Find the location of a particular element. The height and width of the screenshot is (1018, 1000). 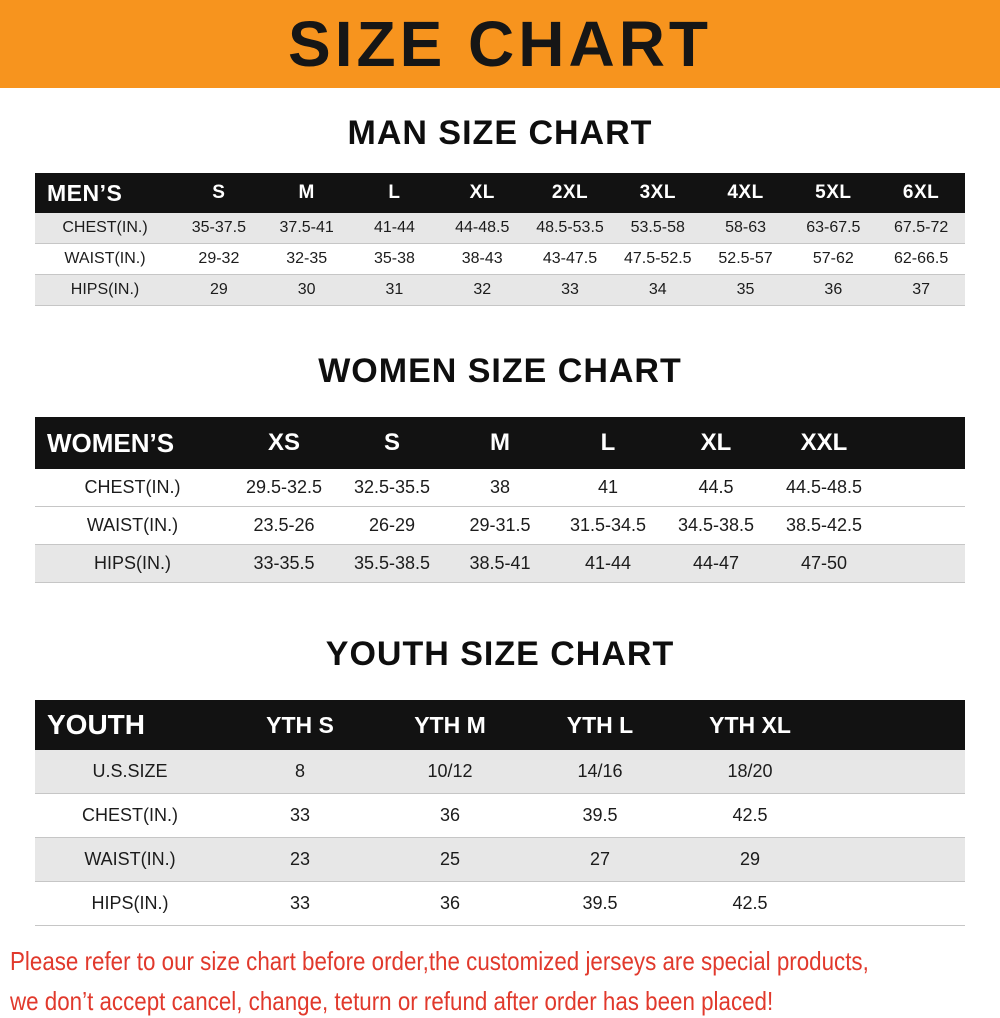

banner: SIZE CHART is located at coordinates (500, 44).